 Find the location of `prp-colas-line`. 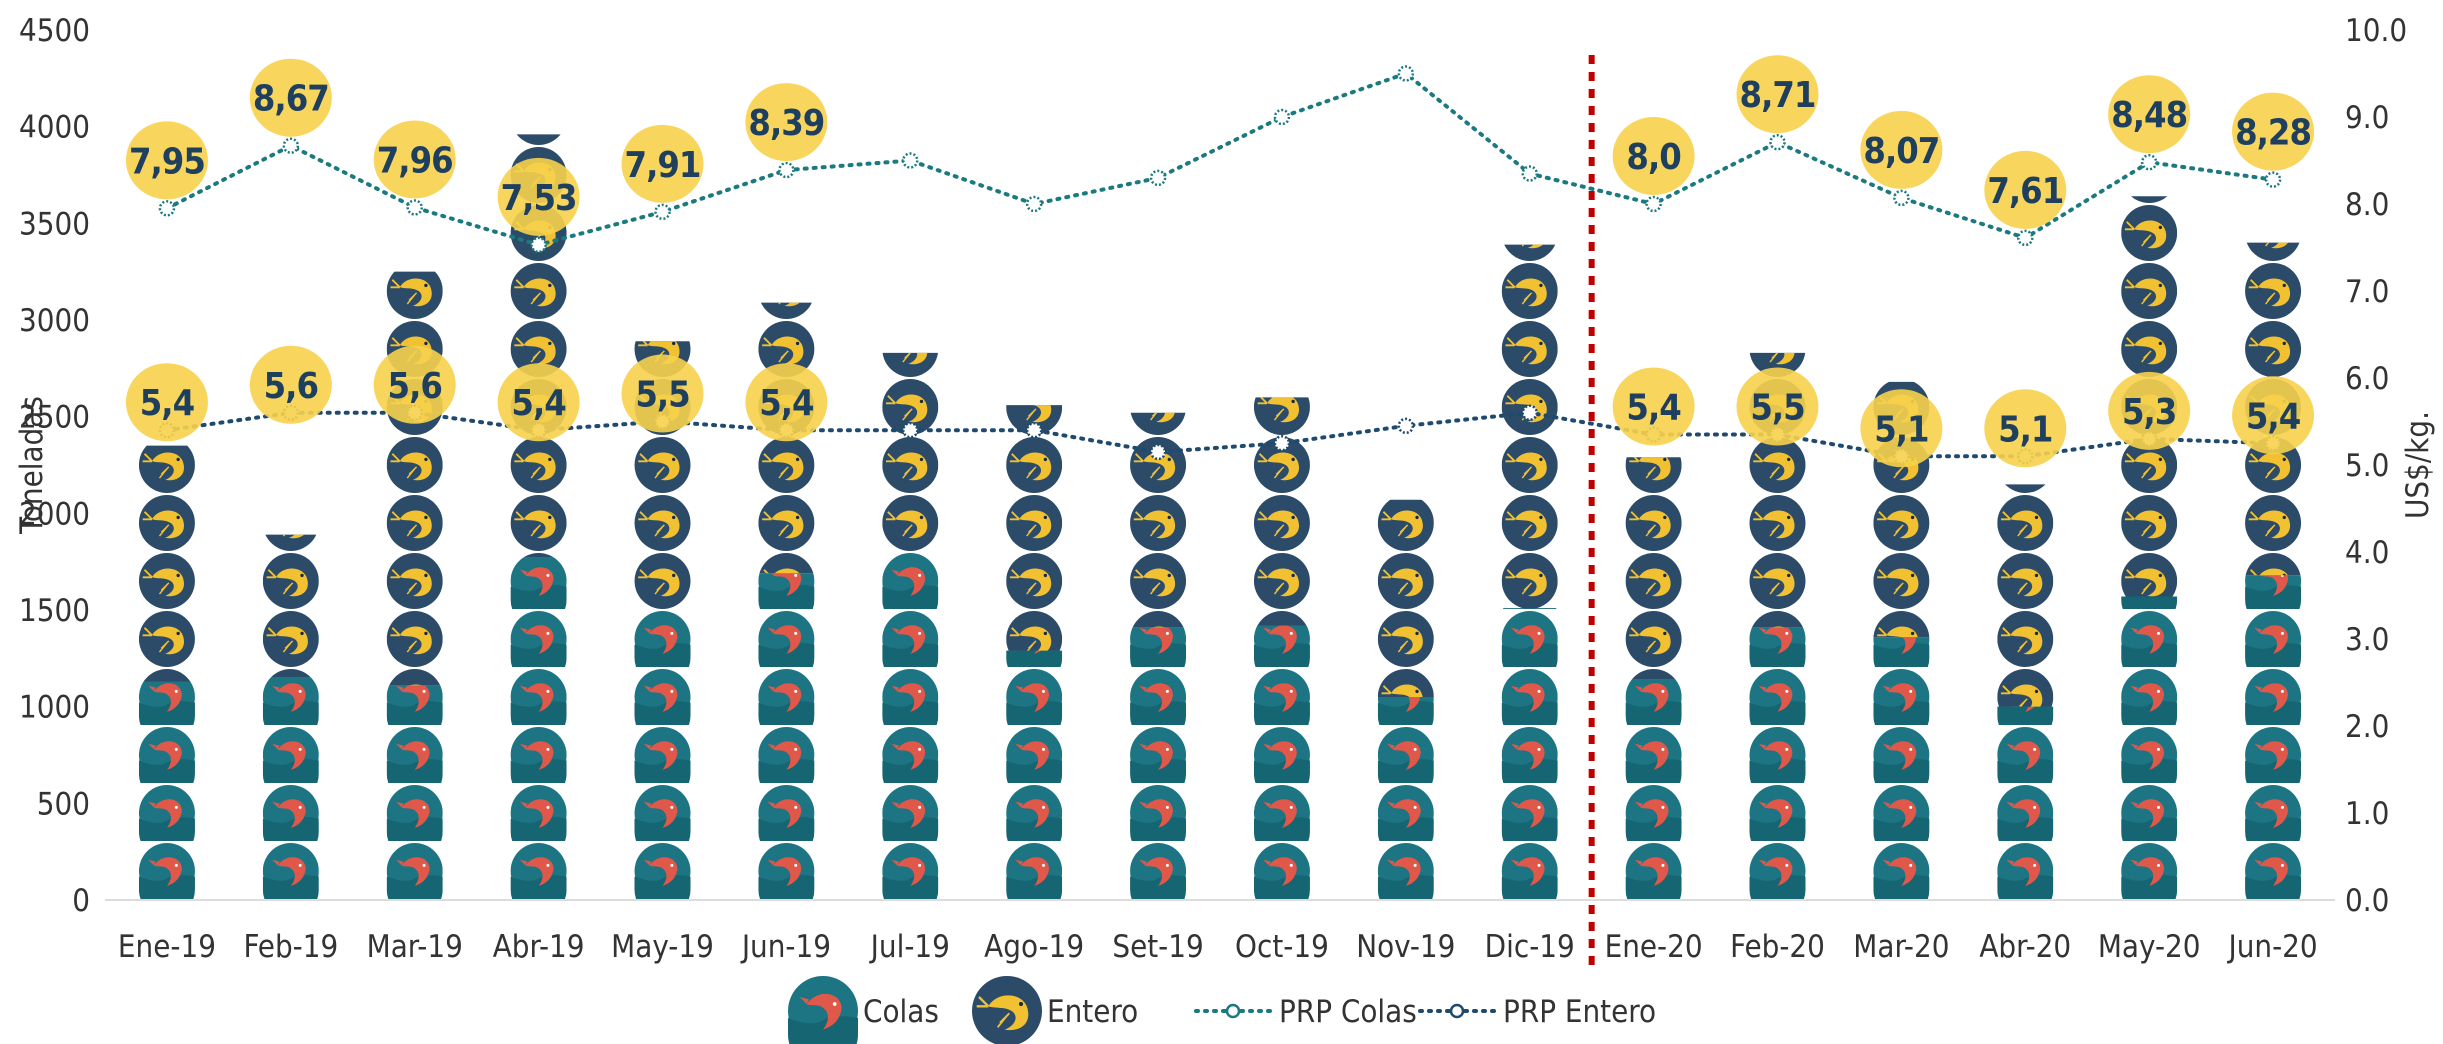

prp-colas-line is located at coordinates (1220, 159).